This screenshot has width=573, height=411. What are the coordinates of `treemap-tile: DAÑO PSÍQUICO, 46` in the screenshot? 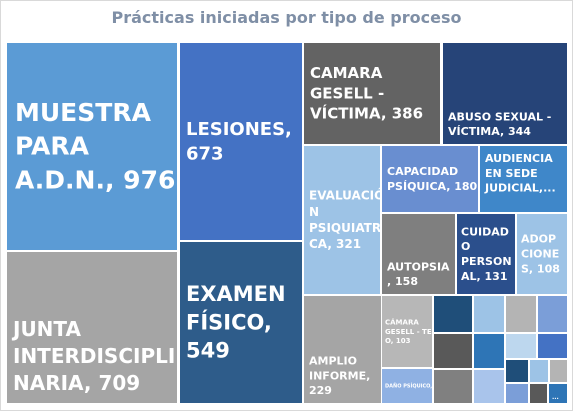 It's located at (411, 386).